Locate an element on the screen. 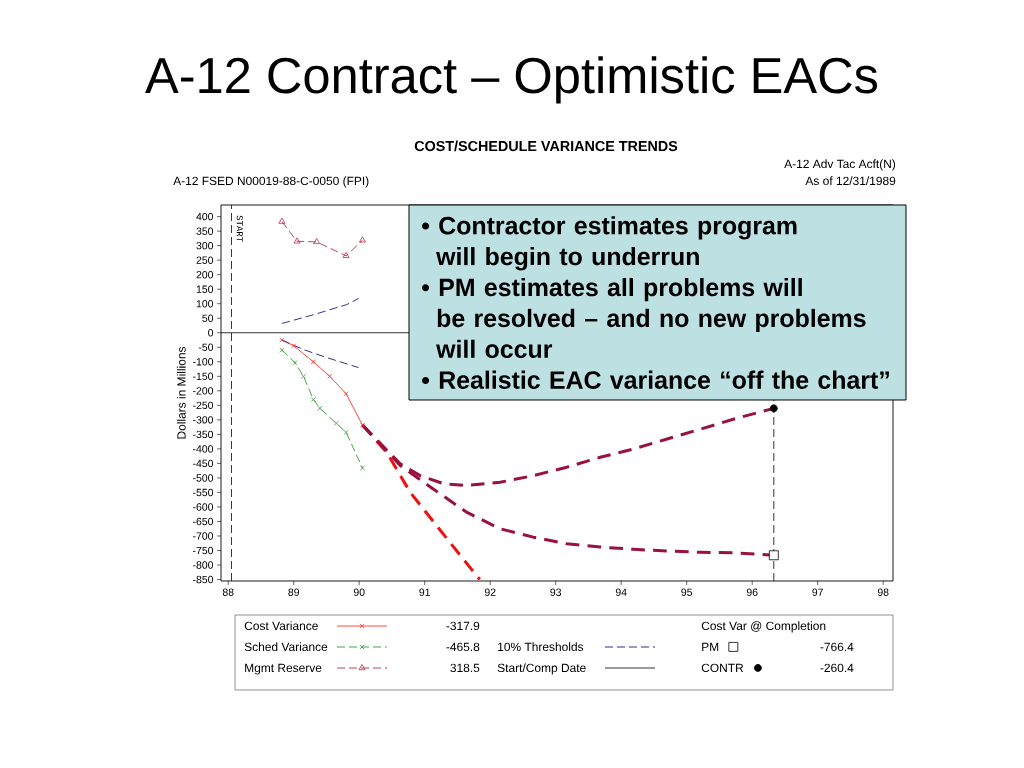  x-tick-label: 91 is located at coordinates (424, 592).